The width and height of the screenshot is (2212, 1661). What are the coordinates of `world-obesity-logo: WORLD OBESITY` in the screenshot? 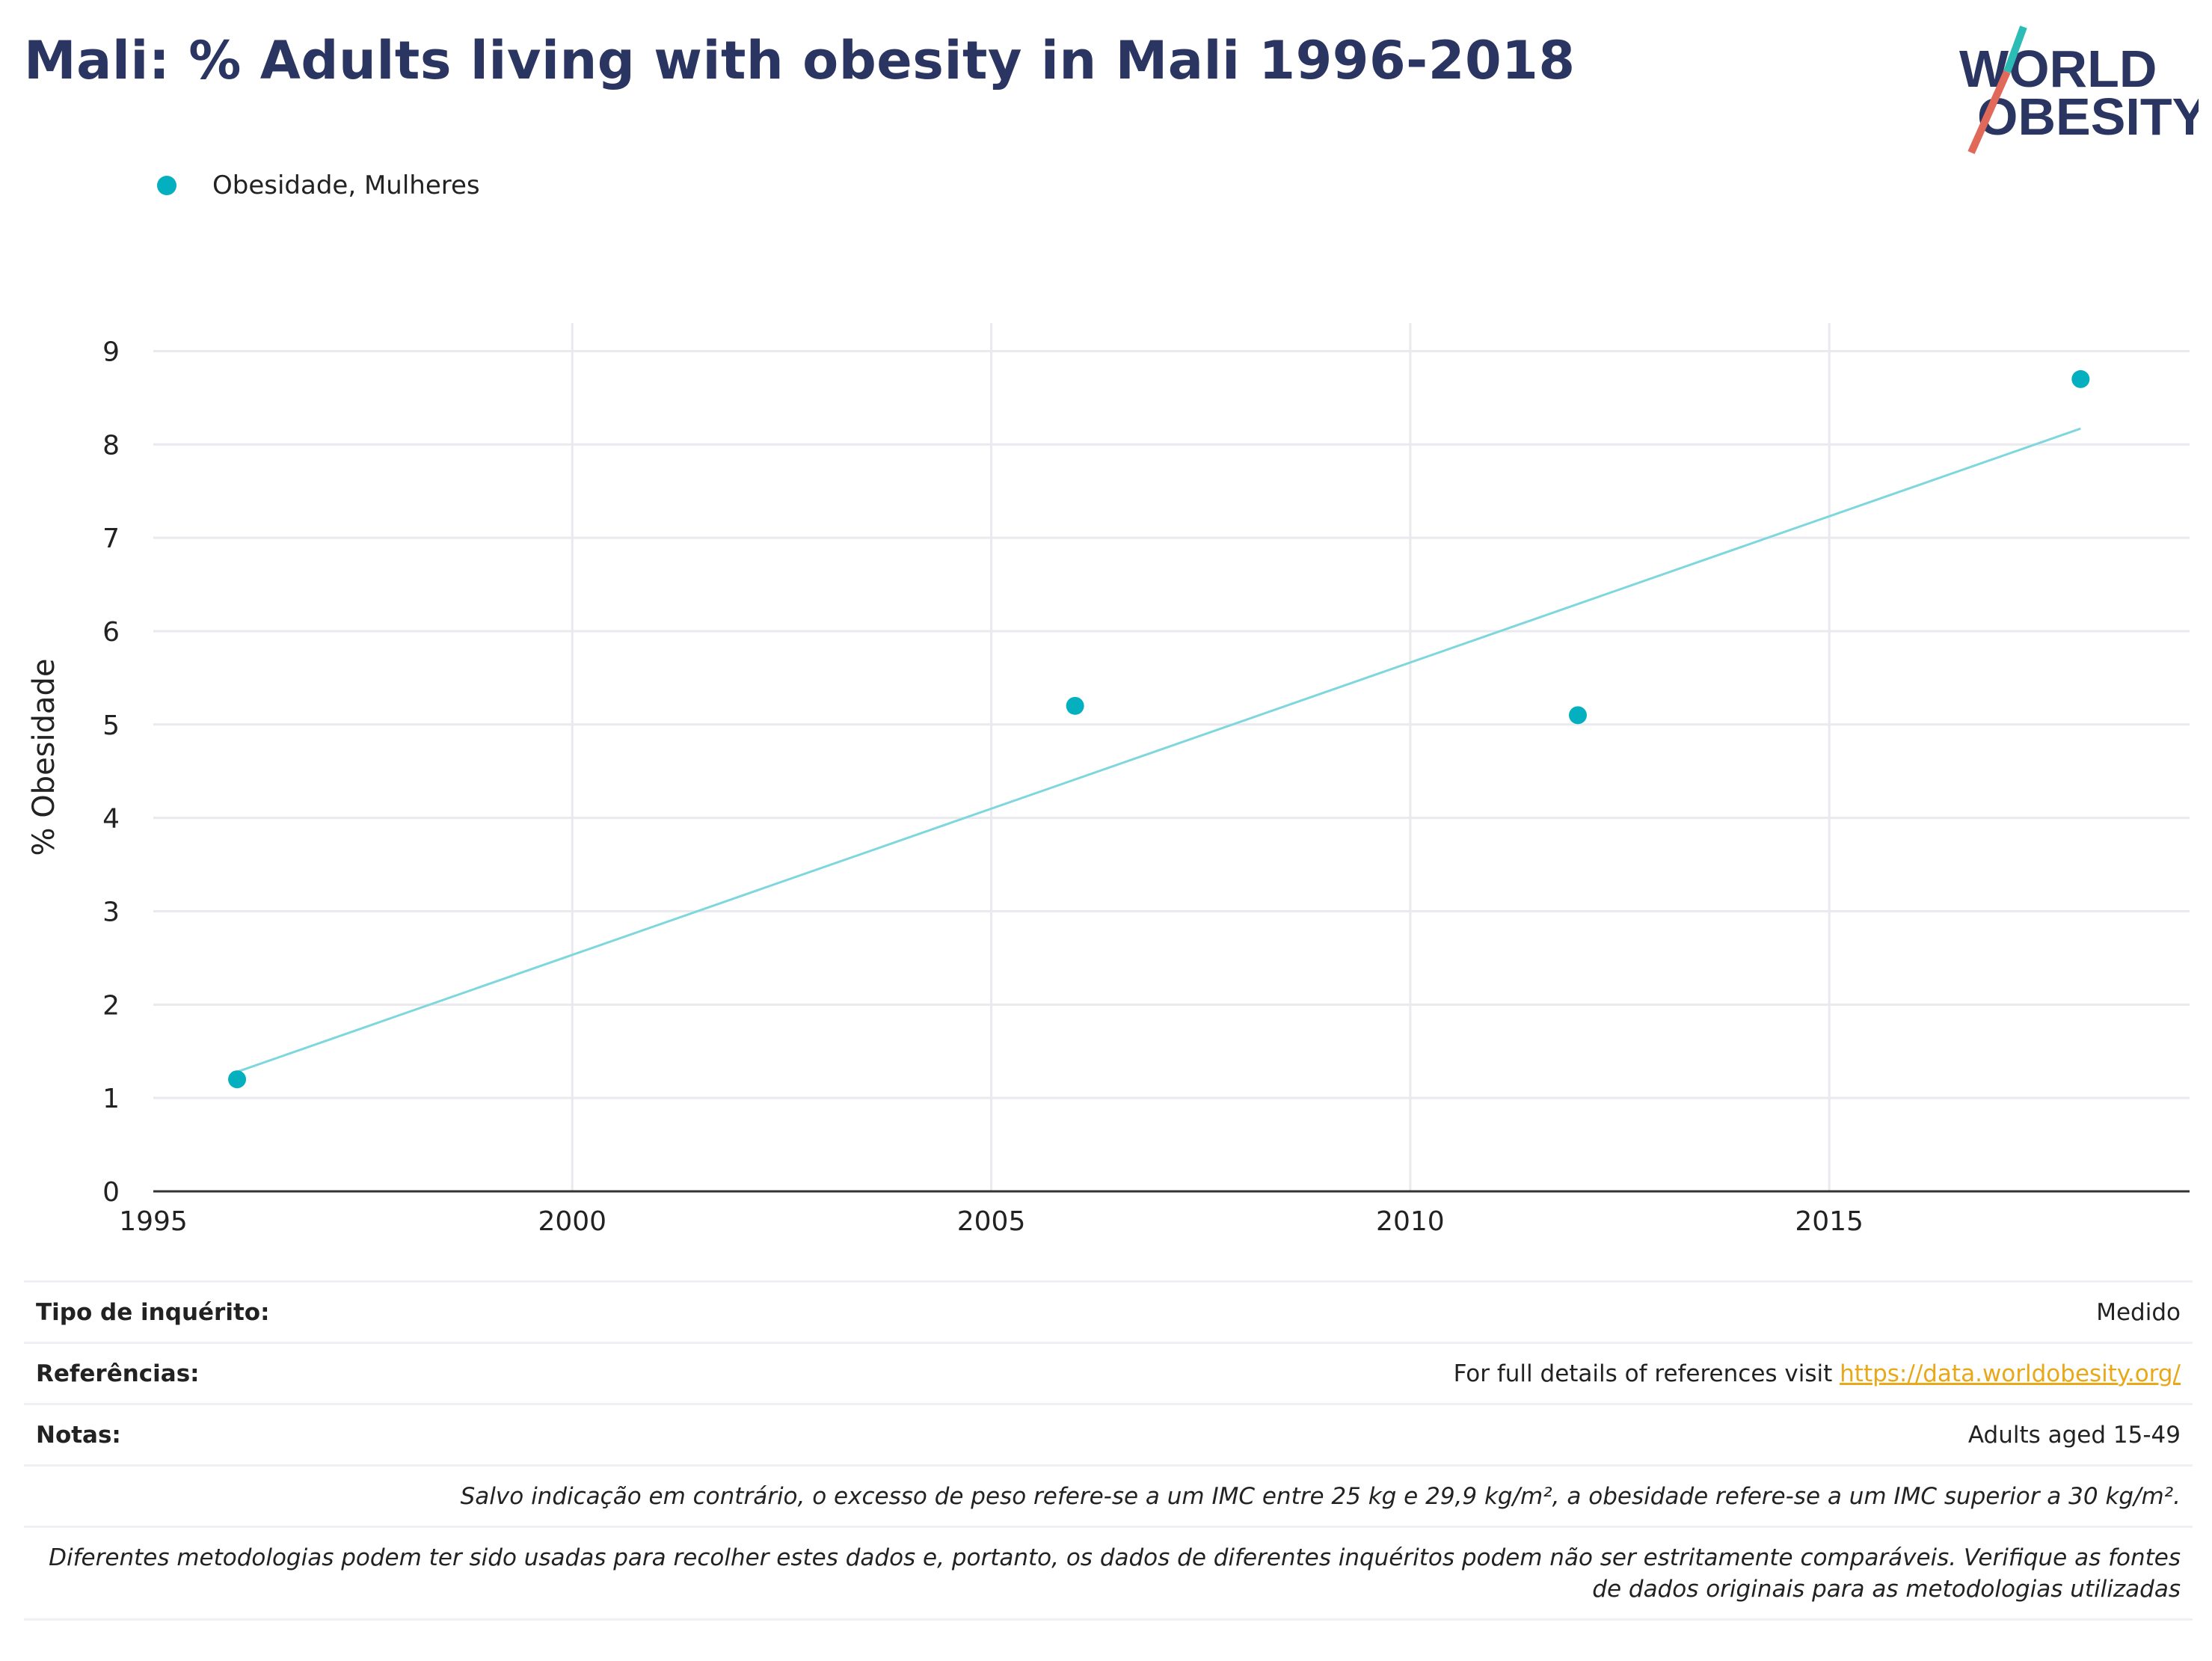 It's located at (2075, 88).